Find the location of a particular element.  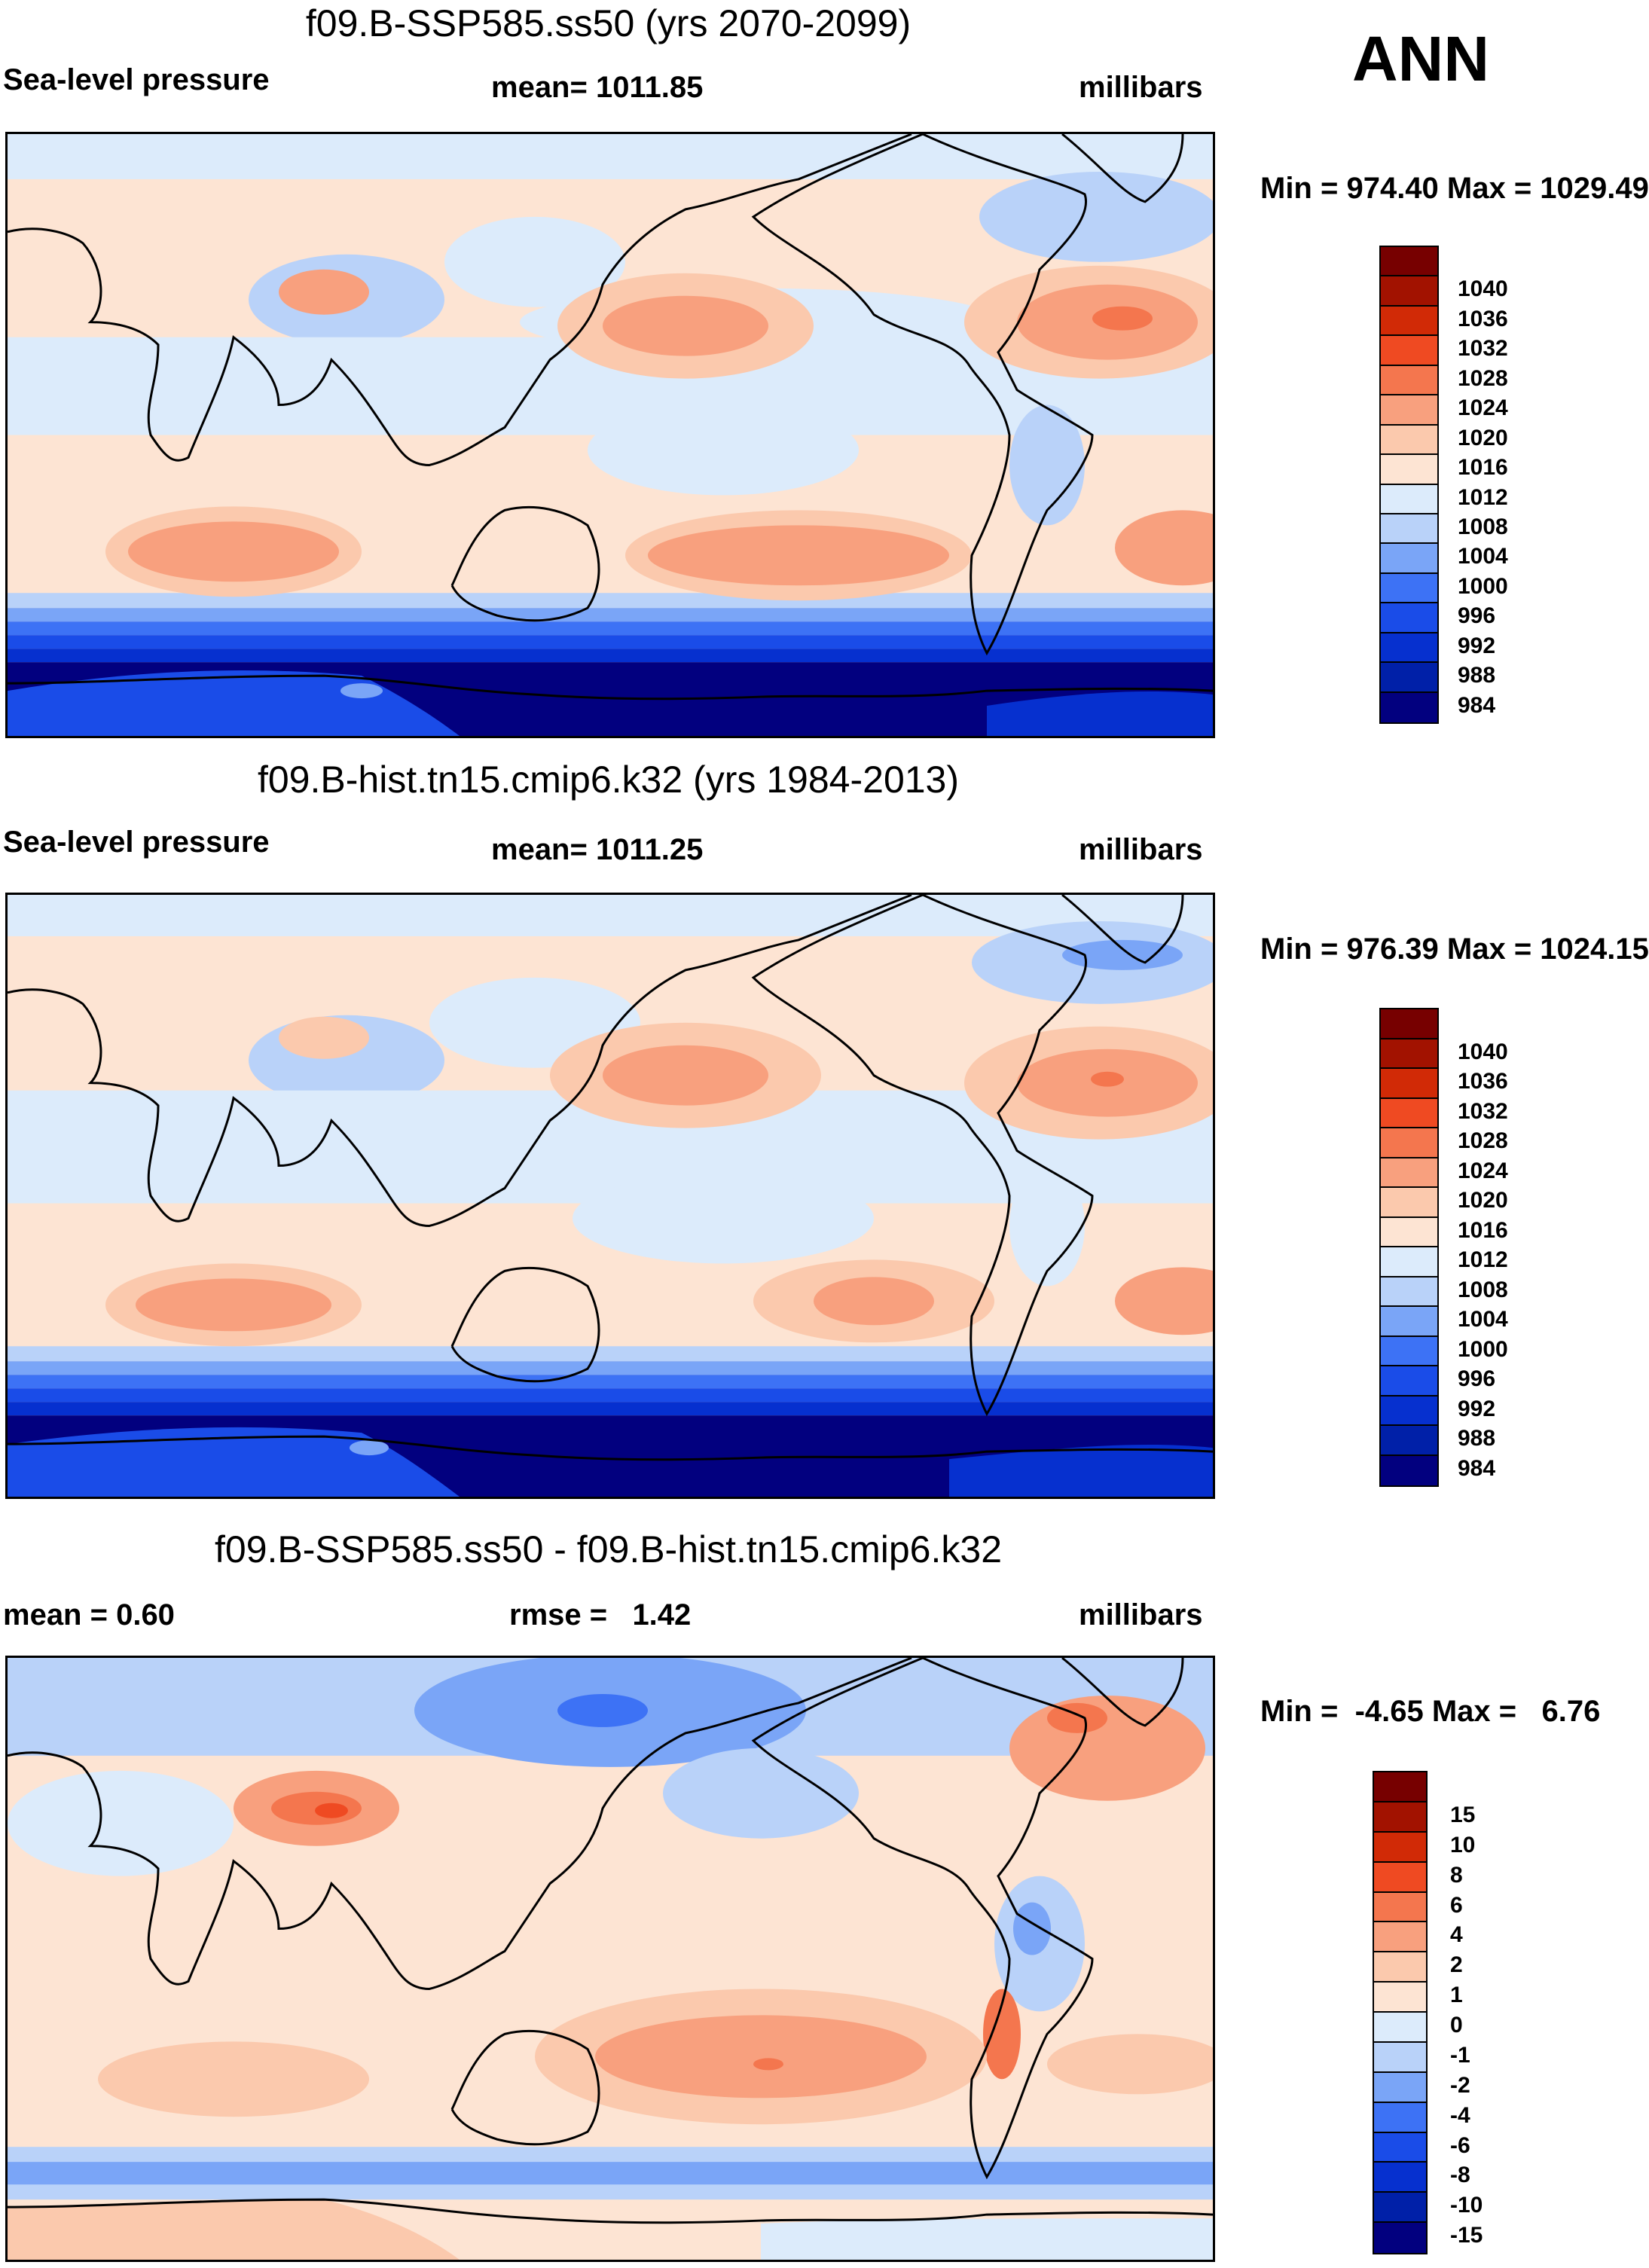

panel-1-mean-label: mean= 1011.85 is located at coordinates (597, 88).